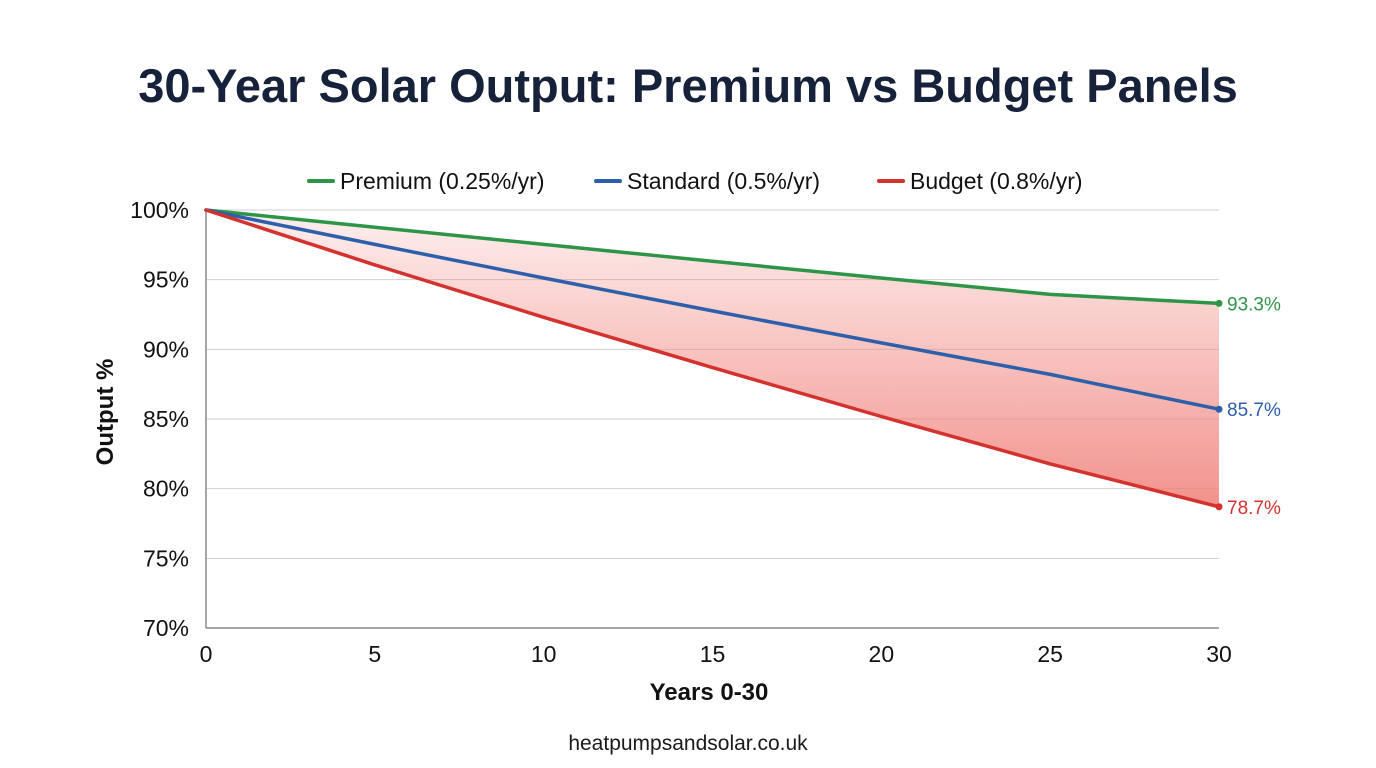 The image size is (1376, 768). What do you see at coordinates (166, 558) in the screenshot?
I see `y-tick-label: 75%` at bounding box center [166, 558].